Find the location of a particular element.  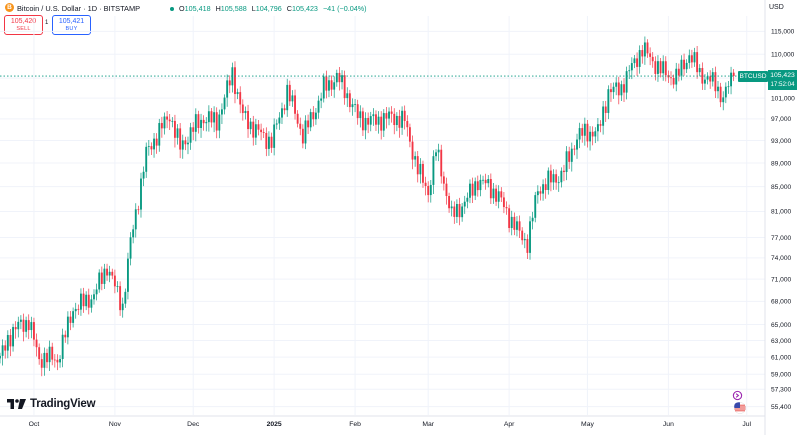

x-tick-label: Oct is located at coordinates (34, 424).